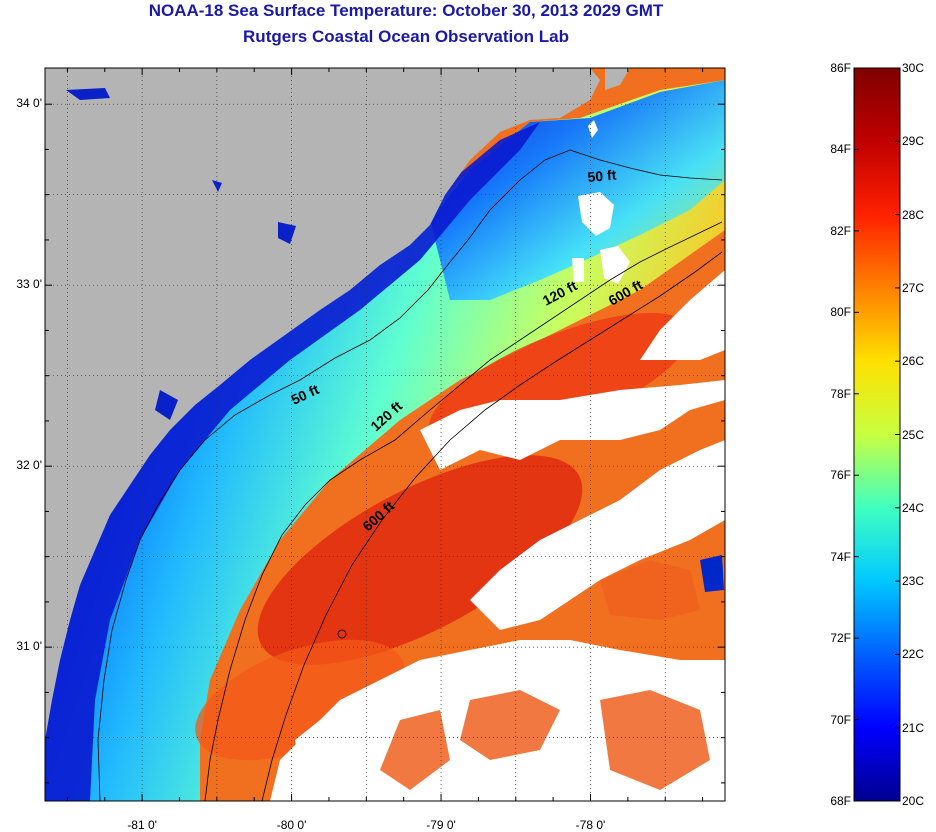 The width and height of the screenshot is (936, 832). I want to click on colorbar-c-label: 30C, so click(913, 68).